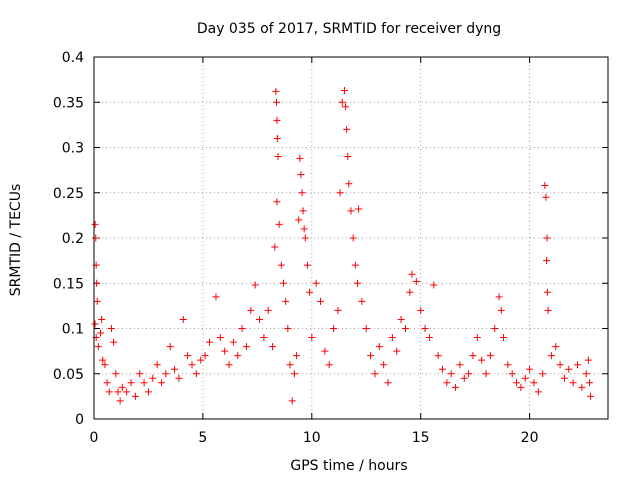 The image size is (640, 485). I want to click on y-tick-label: 0.05, so click(68, 375).